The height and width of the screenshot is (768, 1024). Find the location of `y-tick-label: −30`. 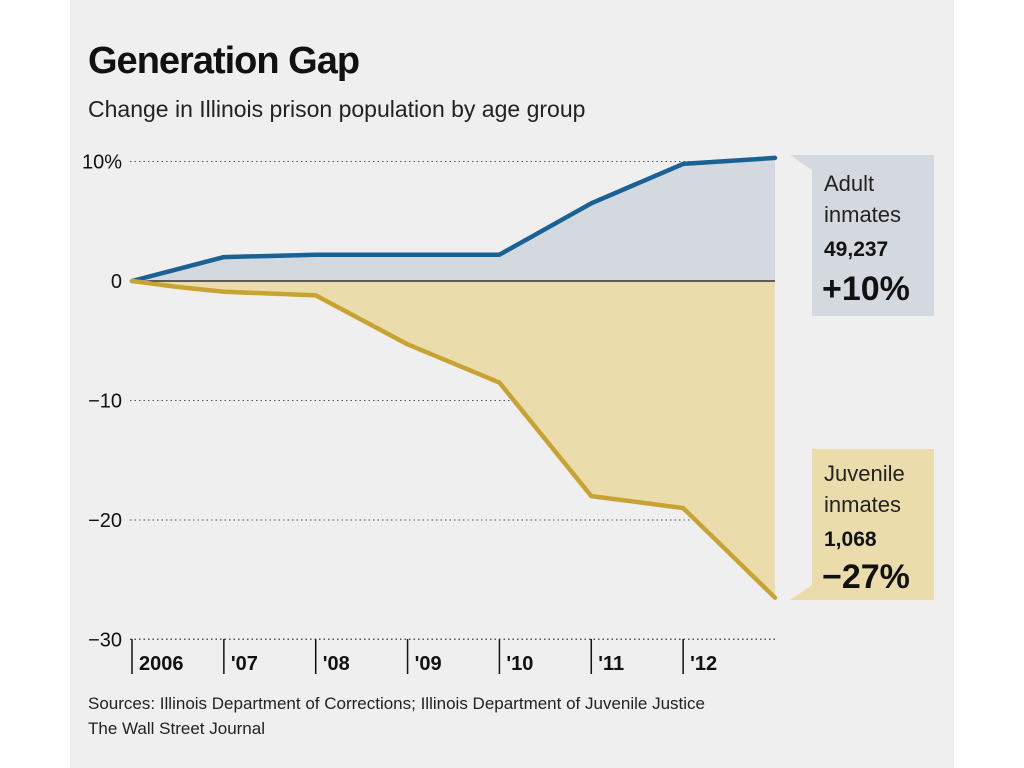

y-tick-label: −30 is located at coordinates (105, 641).